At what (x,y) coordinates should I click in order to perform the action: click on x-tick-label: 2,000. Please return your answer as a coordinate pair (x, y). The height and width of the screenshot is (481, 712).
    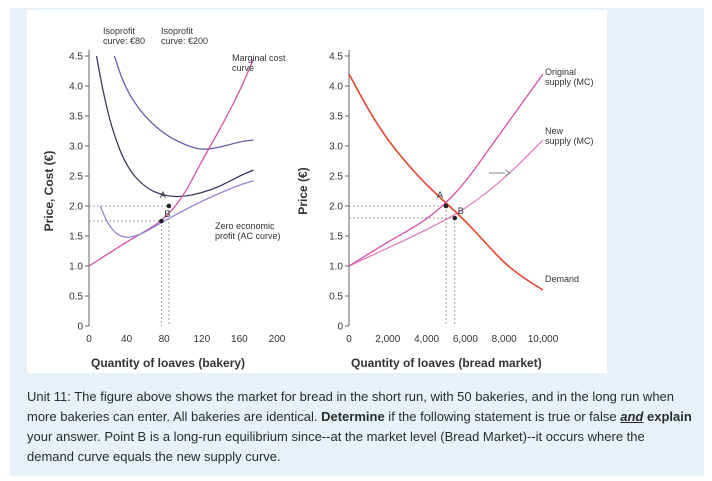
    Looking at the image, I should click on (387, 339).